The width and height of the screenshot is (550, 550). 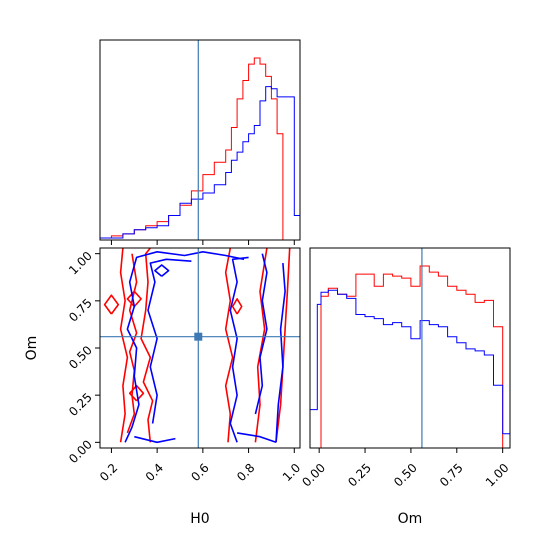 I want to click on joint-x-ticks: 0.2 0.4 0.6 0.8 1.0, so click(x=200, y=466).